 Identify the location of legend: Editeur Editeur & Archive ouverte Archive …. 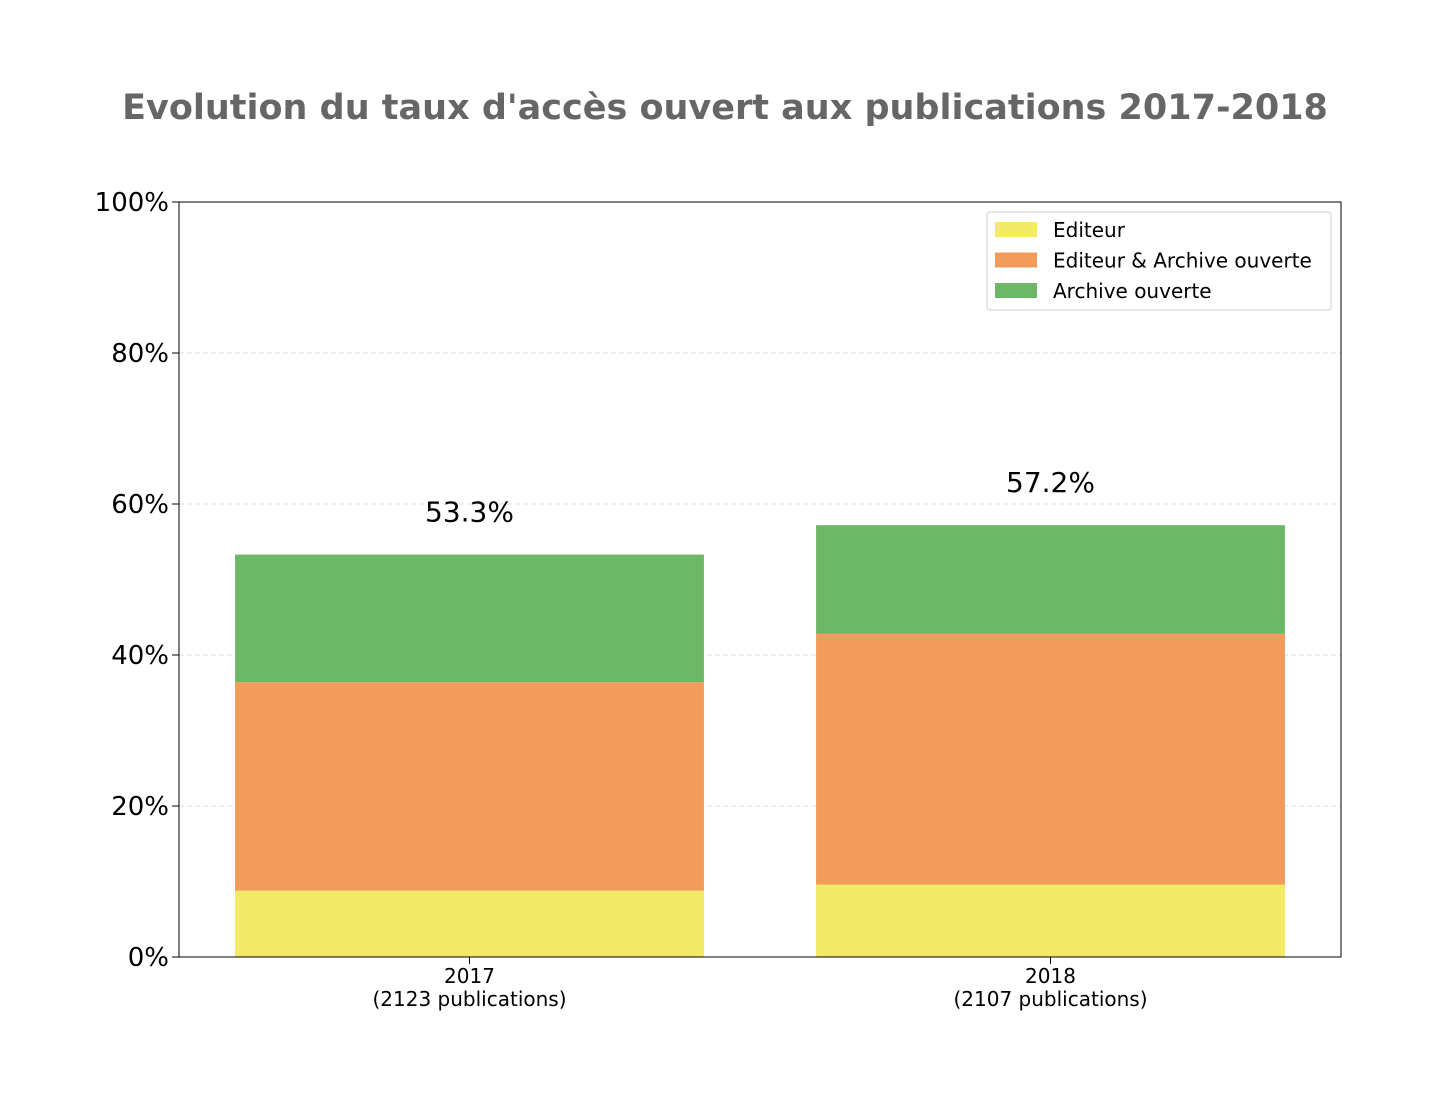
(1159, 261).